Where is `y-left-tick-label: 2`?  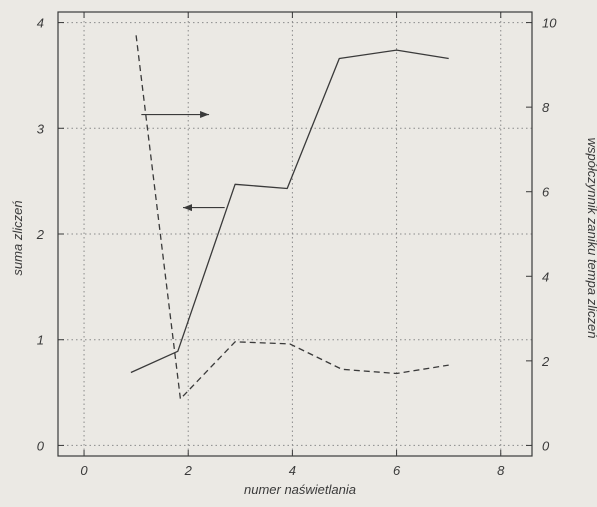 y-left-tick-label: 2 is located at coordinates (40, 234).